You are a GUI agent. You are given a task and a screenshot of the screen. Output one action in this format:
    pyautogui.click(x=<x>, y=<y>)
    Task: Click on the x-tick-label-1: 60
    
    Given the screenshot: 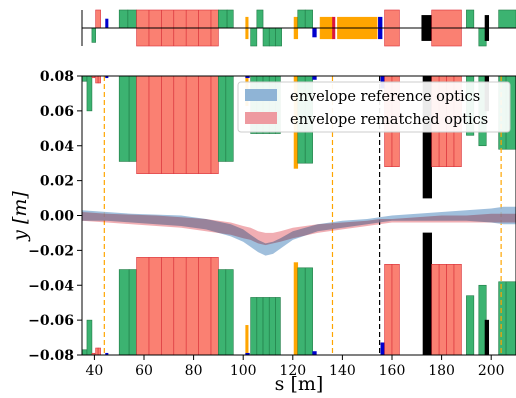 What is the action you would take?
    pyautogui.click(x=144, y=371)
    